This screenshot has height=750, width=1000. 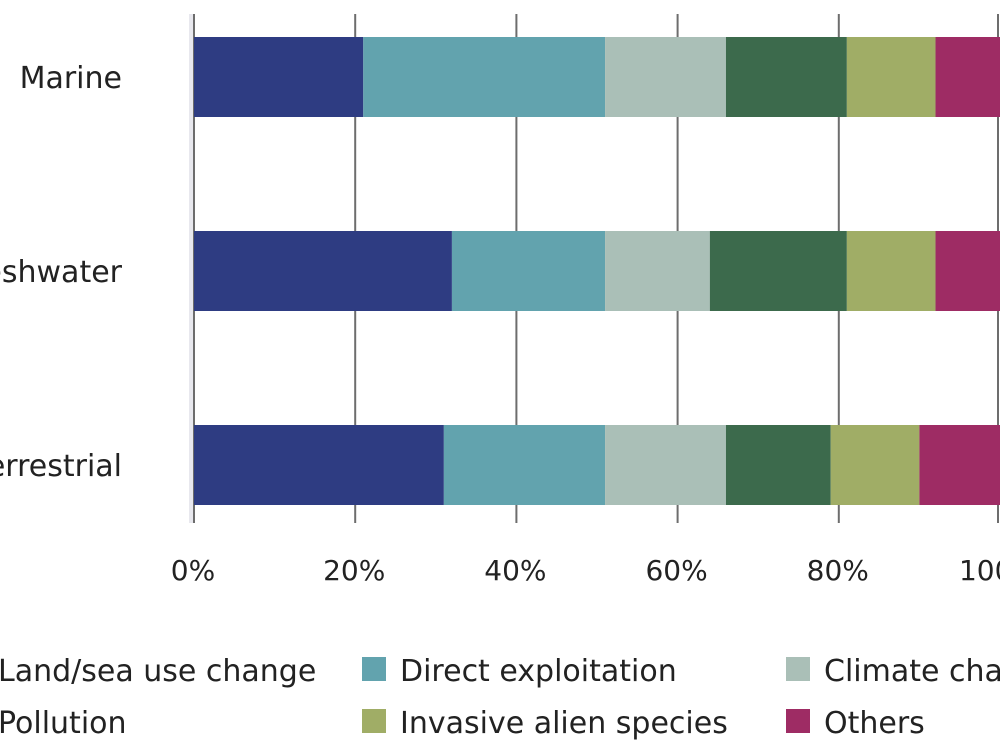 I want to click on x-tick-label: 0%, so click(x=193, y=570).